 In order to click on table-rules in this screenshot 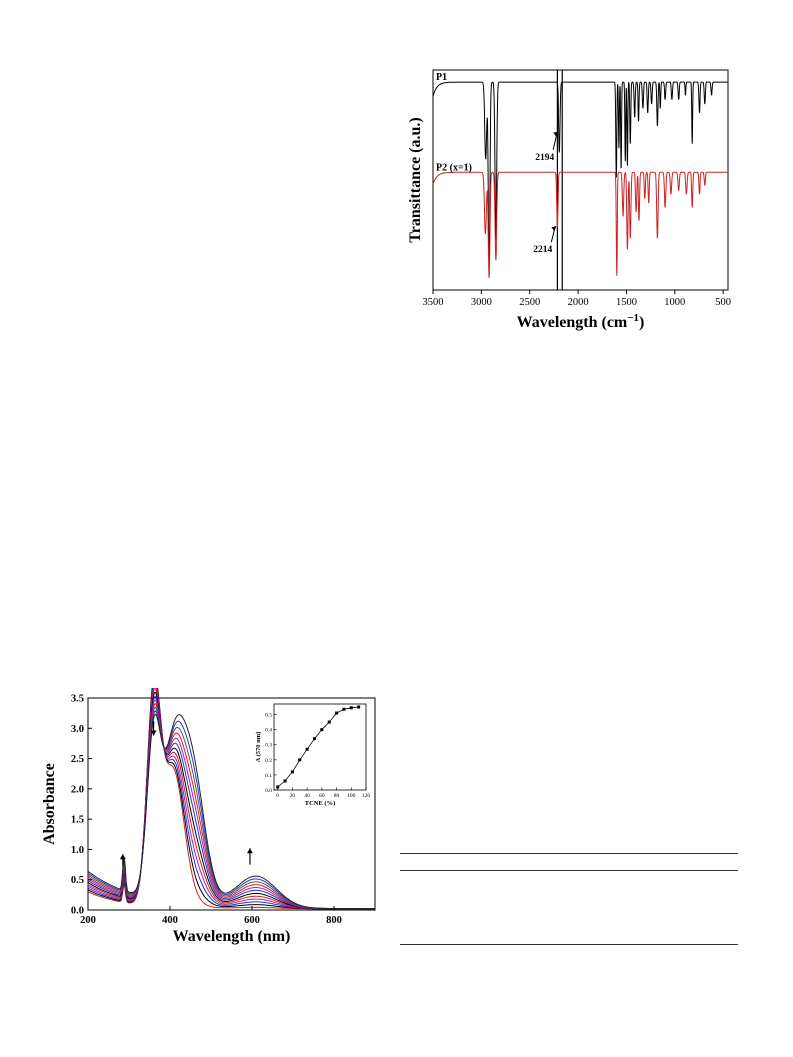, I will do `click(569, 897)`.